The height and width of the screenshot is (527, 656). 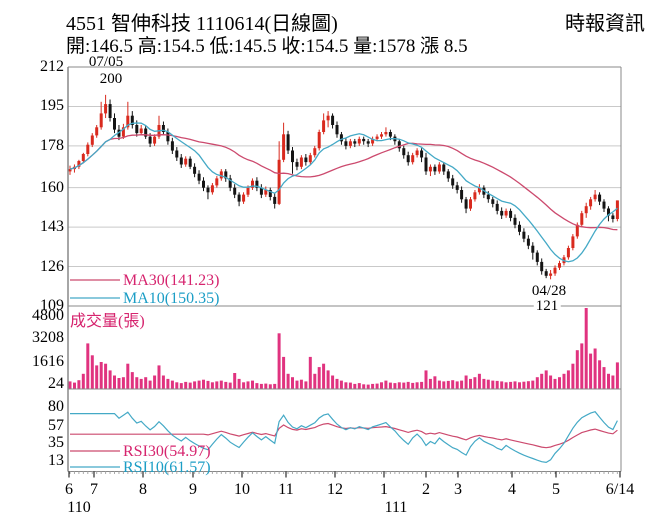 What do you see at coordinates (512, 489) in the screenshot?
I see `x-axis-month-label: 4` at bounding box center [512, 489].